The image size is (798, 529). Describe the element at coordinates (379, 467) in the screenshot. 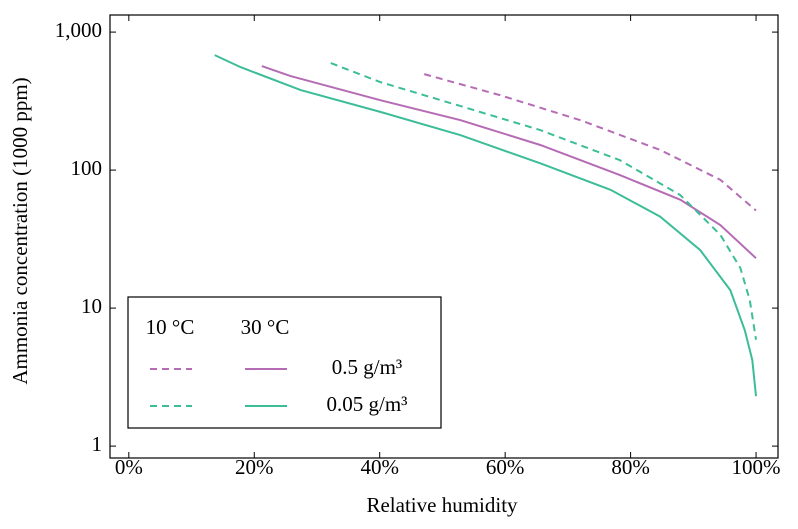

I see `x-tick-label: 40%` at that location.